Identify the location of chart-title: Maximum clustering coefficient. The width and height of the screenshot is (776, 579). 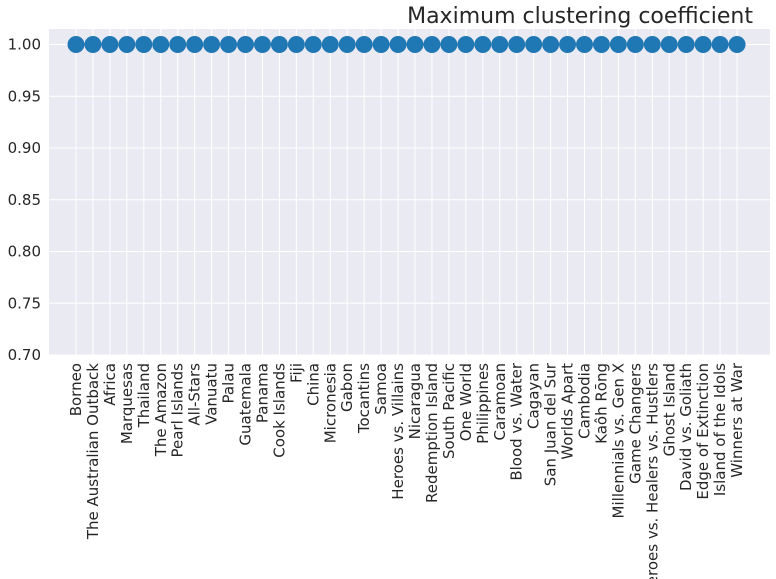
(580, 16).